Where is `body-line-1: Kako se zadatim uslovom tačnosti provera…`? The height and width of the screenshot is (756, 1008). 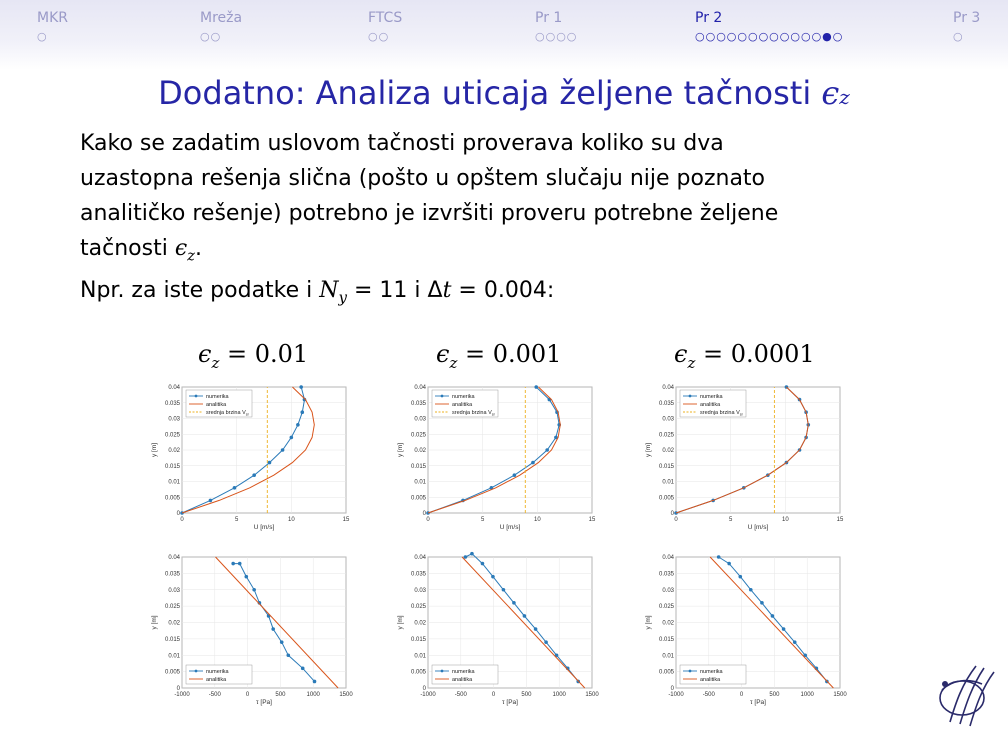
body-line-1: Kako se zadatim uslovom tačnosti provera… is located at coordinates (402, 143).